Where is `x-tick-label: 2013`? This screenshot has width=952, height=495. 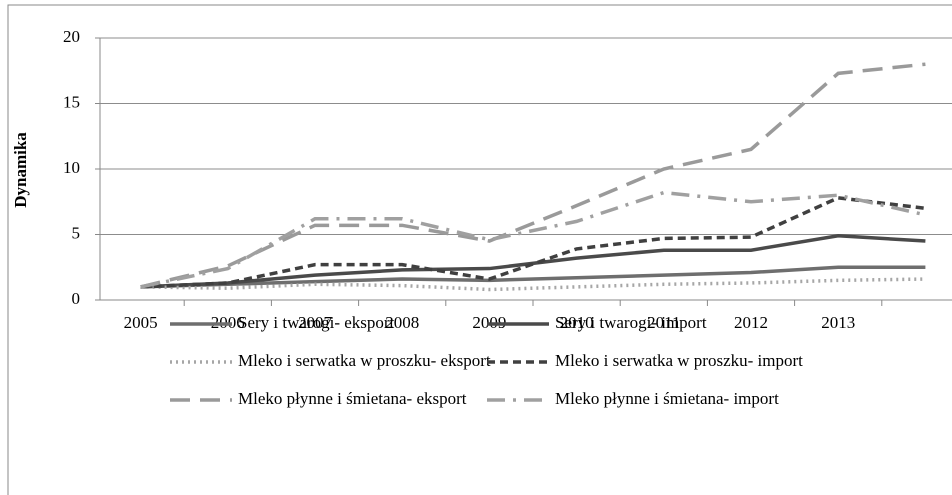
x-tick-label: 2013 is located at coordinates (838, 322).